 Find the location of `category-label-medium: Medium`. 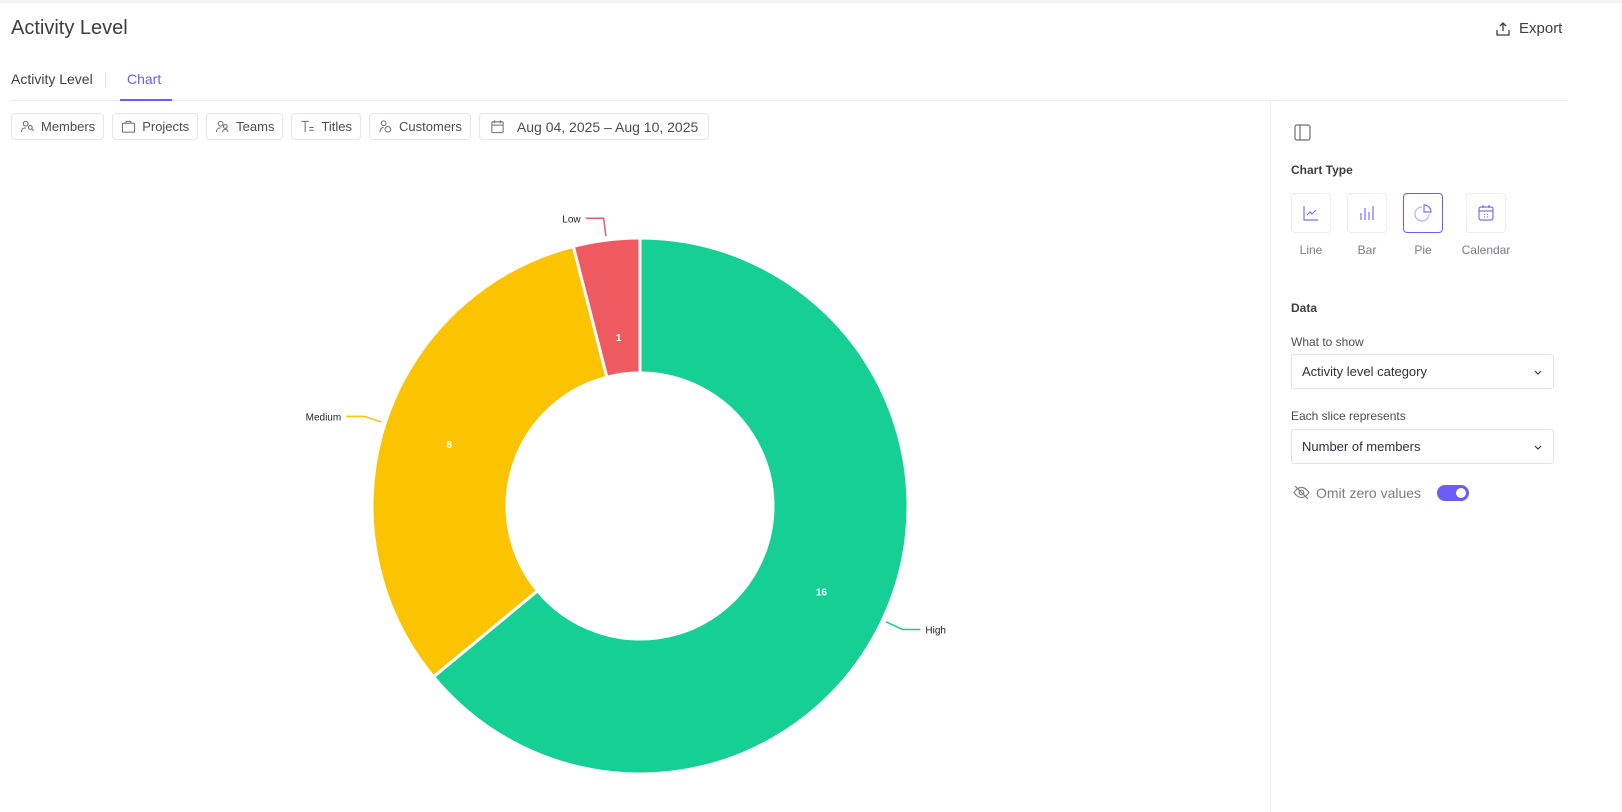

category-label-medium: Medium is located at coordinates (324, 417).